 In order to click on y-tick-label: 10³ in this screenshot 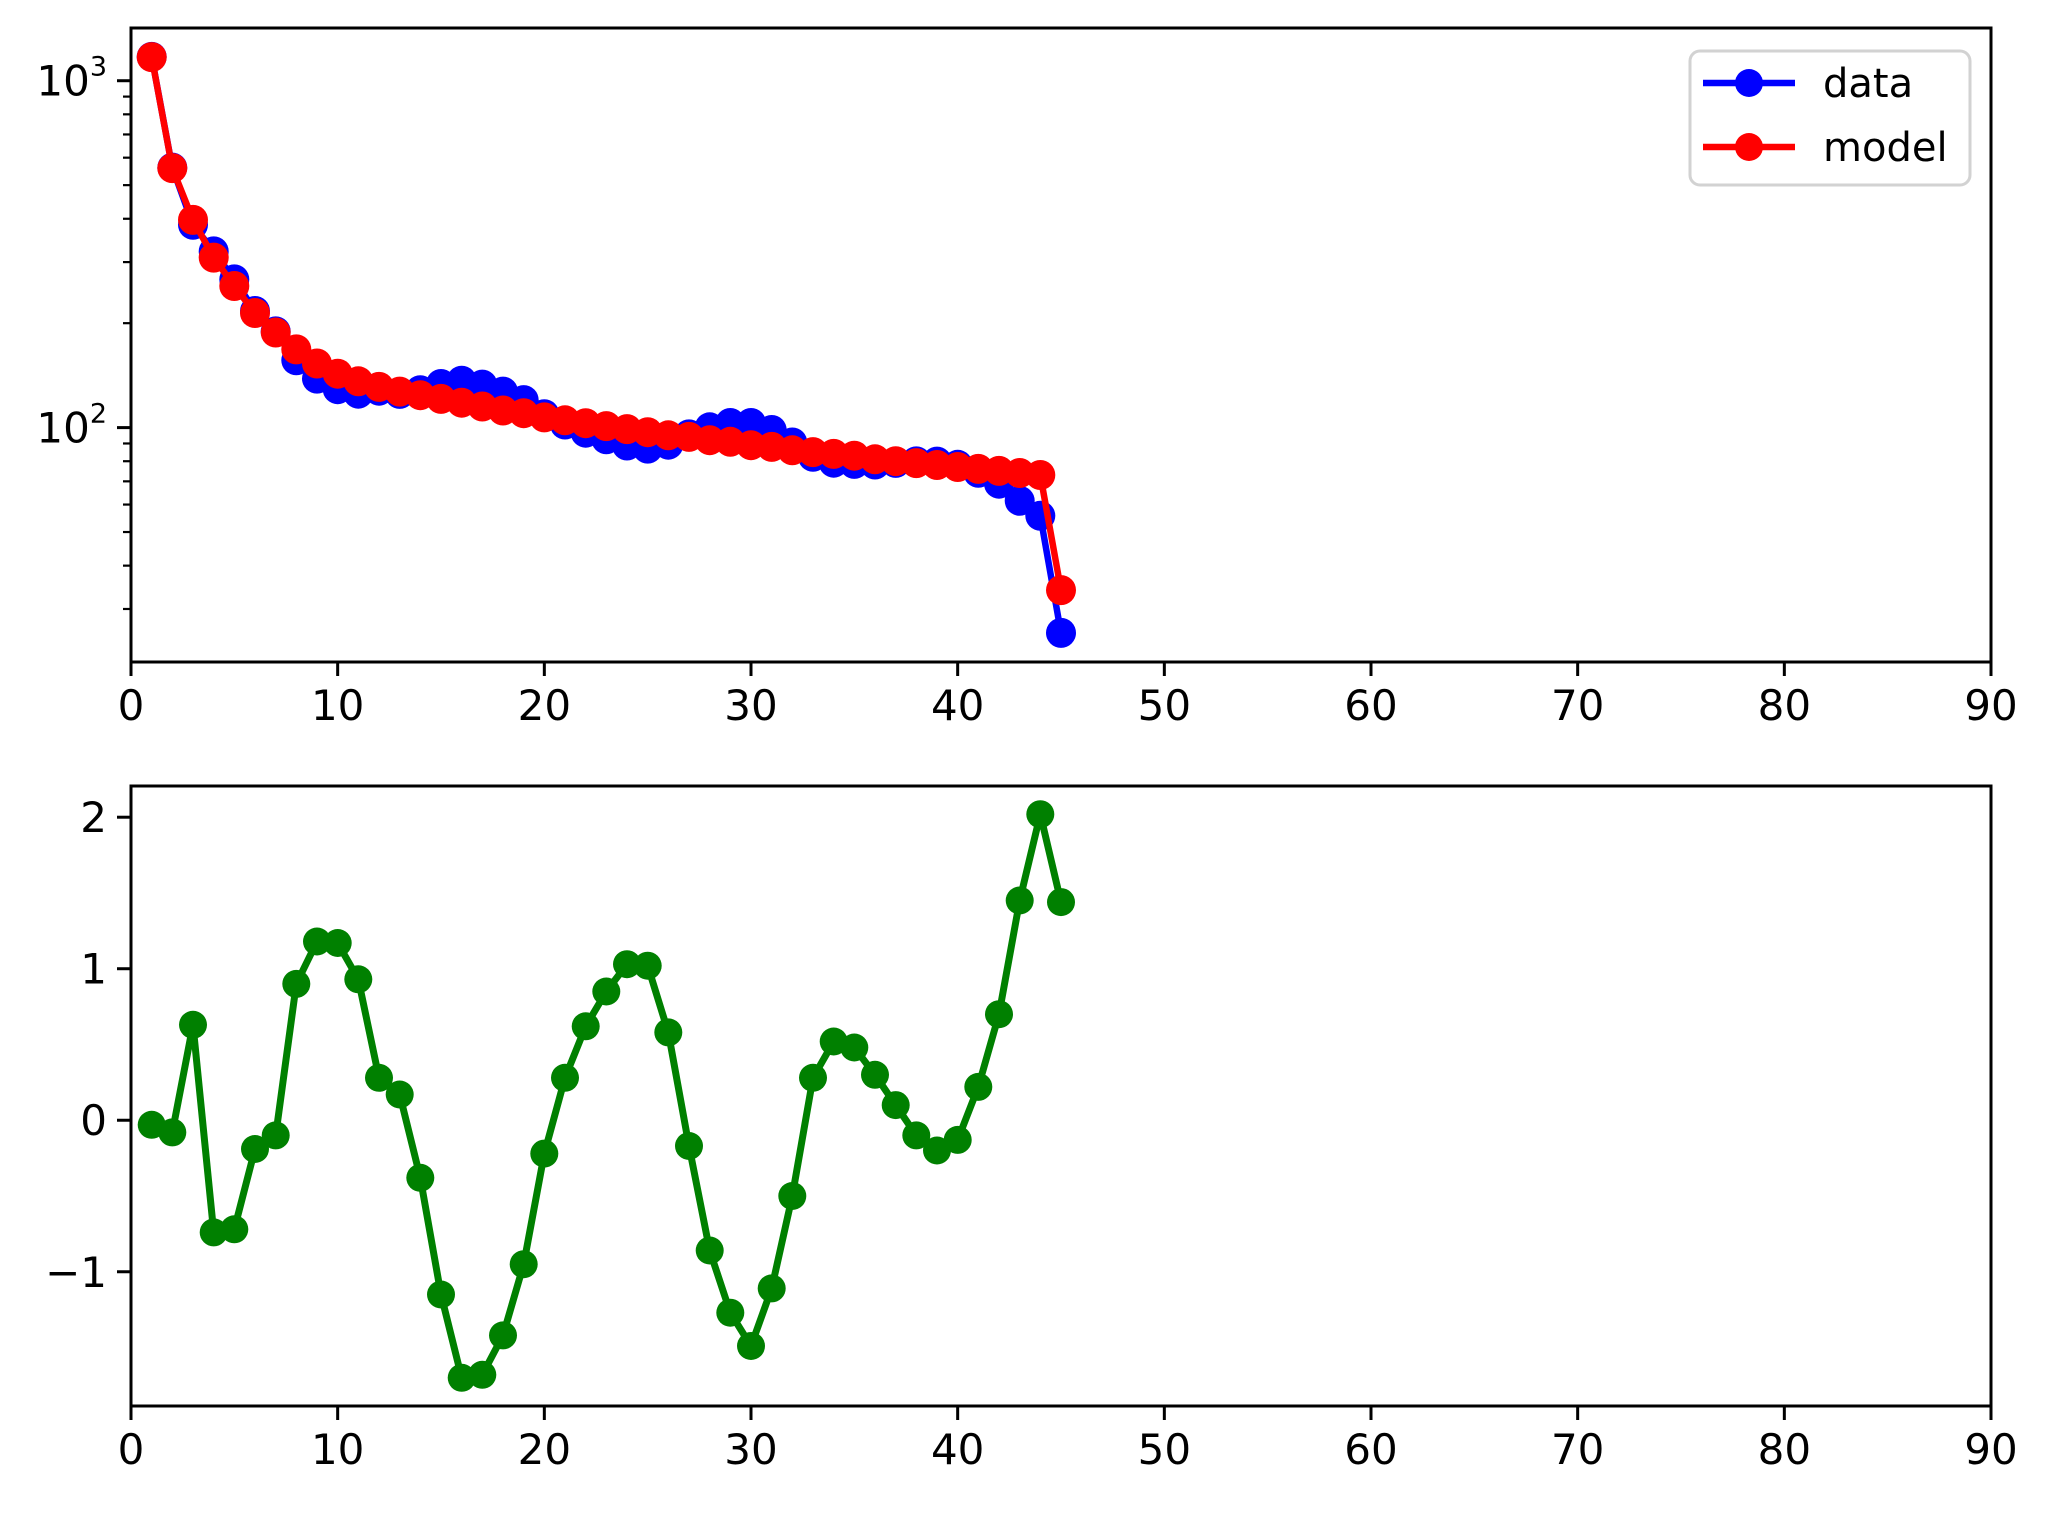, I will do `click(71, 79)`.